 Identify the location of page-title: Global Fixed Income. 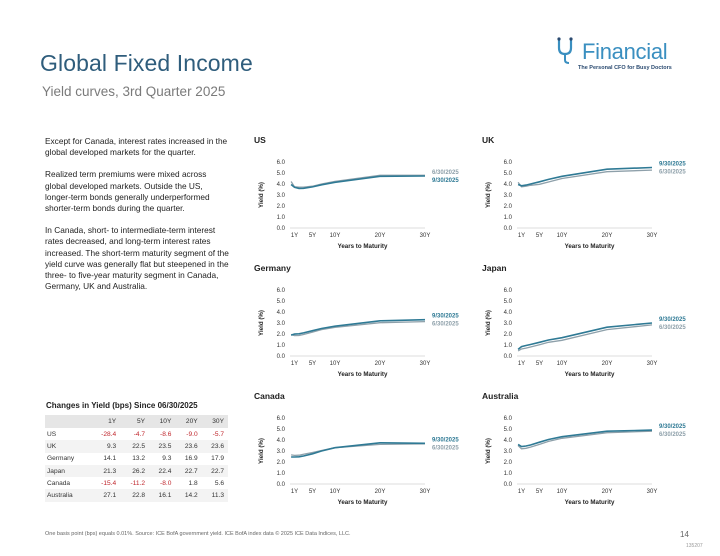
(146, 63).